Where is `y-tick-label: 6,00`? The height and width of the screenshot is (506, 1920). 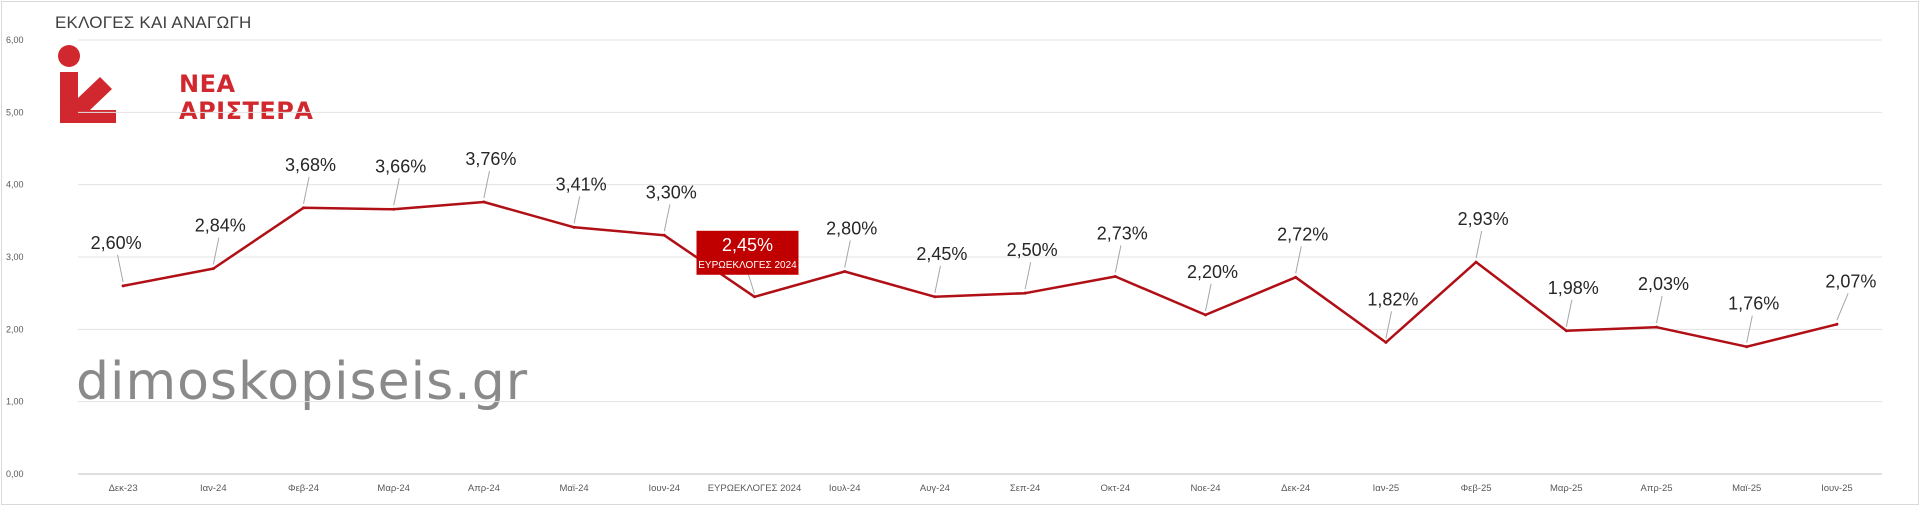
y-tick-label: 6,00 is located at coordinates (15, 40).